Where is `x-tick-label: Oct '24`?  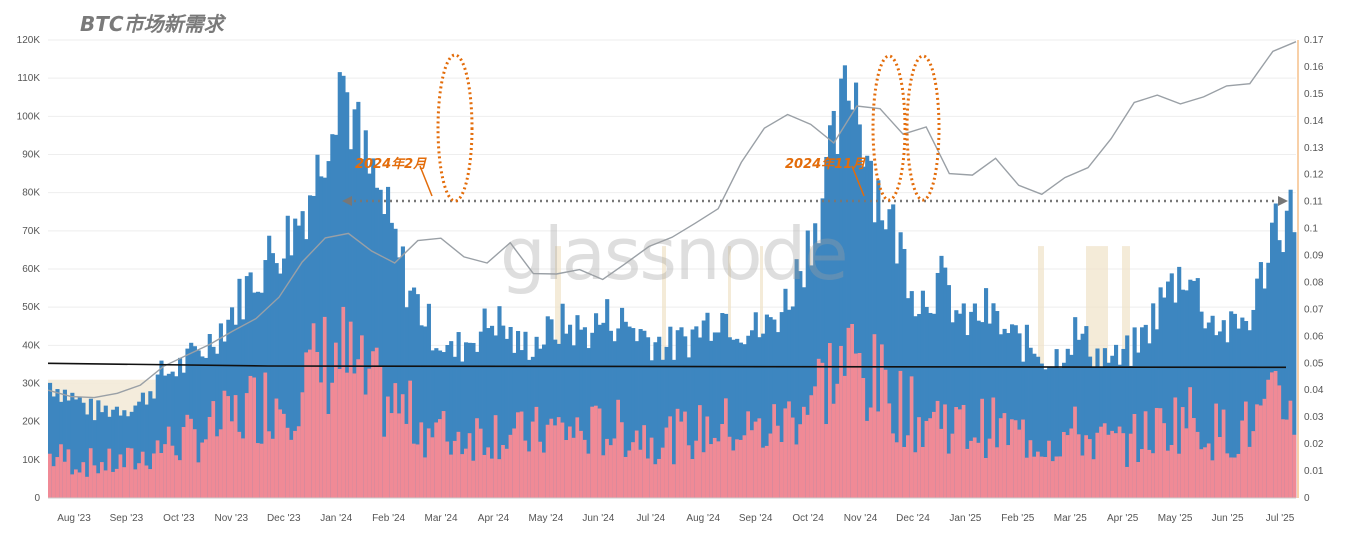
x-tick-label: Oct '24 is located at coordinates (808, 518).